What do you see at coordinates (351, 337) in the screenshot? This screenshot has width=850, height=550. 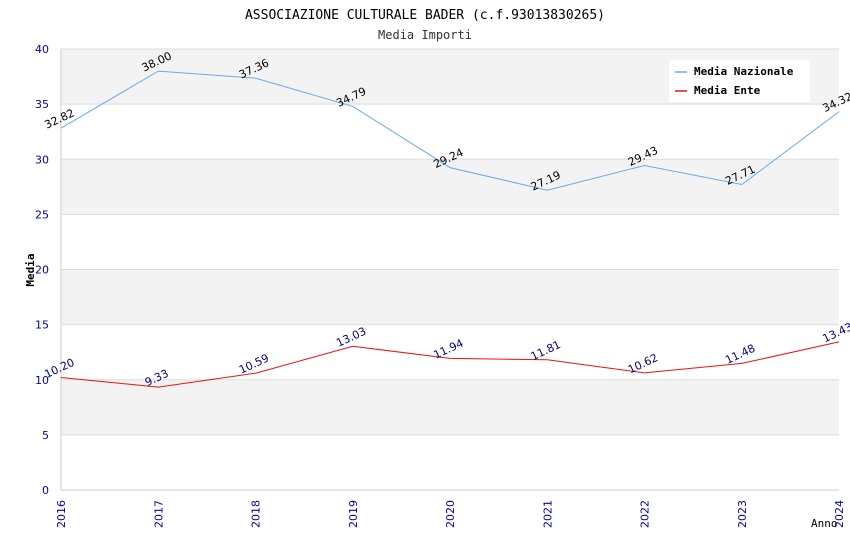 I see `data-label: 13.03` at bounding box center [351, 337].